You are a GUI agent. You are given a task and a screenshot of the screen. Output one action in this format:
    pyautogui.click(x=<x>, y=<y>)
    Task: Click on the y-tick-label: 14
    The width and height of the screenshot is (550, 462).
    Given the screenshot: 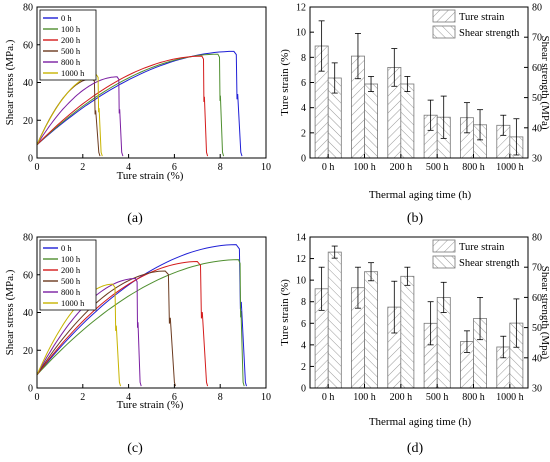 What is the action you would take?
    pyautogui.click(x=301, y=238)
    